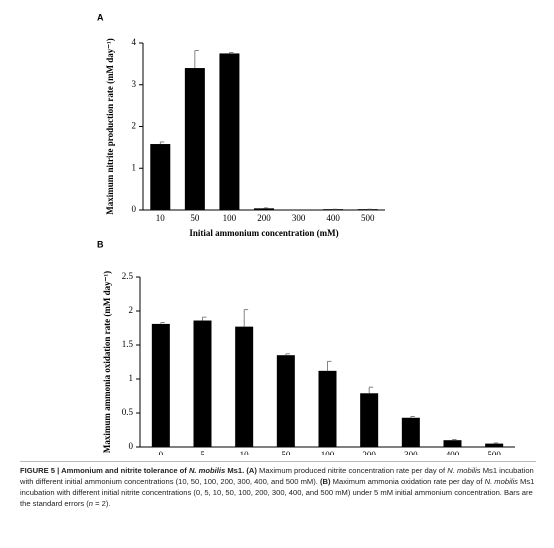  What do you see at coordinates (263, 233) in the screenshot?
I see `x-axis-title: Initial ammonium concentration (mM)` at bounding box center [263, 233].